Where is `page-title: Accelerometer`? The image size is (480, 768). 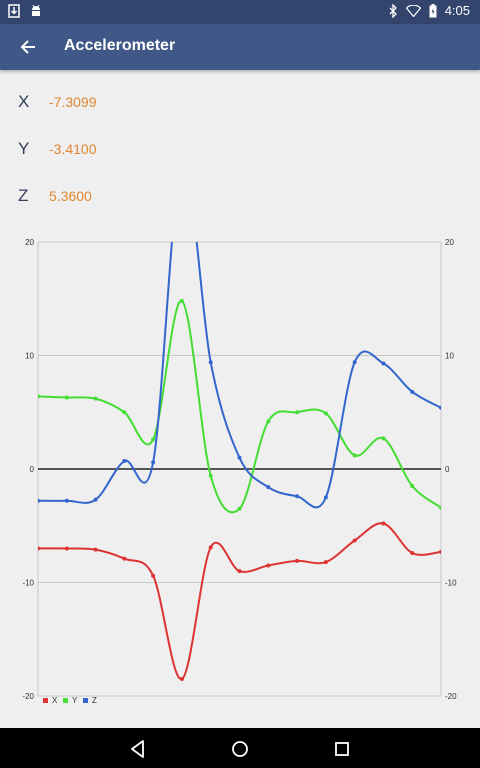
page-title: Accelerometer is located at coordinates (120, 45).